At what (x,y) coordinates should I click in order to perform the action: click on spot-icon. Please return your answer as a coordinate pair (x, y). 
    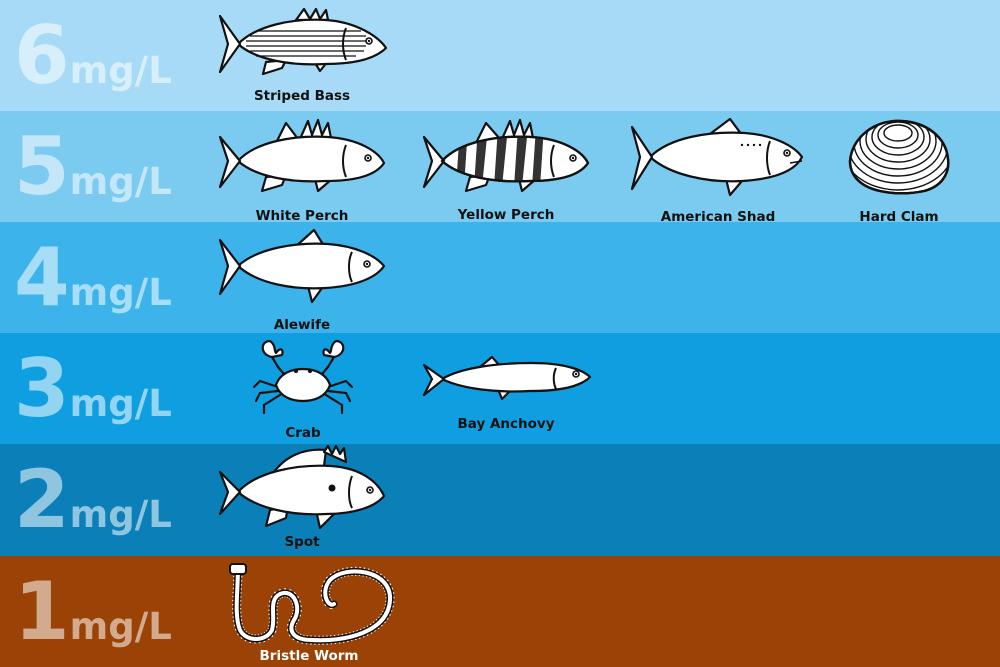
    Looking at the image, I should click on (302, 488).